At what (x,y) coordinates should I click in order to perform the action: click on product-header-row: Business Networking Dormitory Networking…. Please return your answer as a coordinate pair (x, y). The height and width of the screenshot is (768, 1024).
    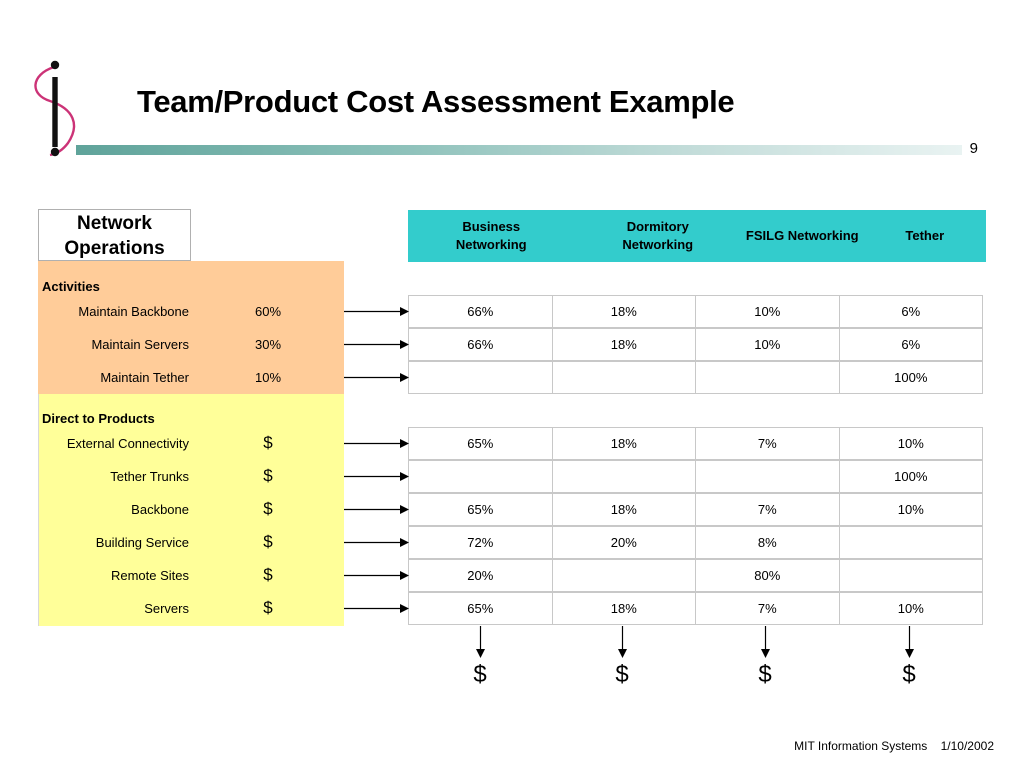
    Looking at the image, I should click on (697, 236).